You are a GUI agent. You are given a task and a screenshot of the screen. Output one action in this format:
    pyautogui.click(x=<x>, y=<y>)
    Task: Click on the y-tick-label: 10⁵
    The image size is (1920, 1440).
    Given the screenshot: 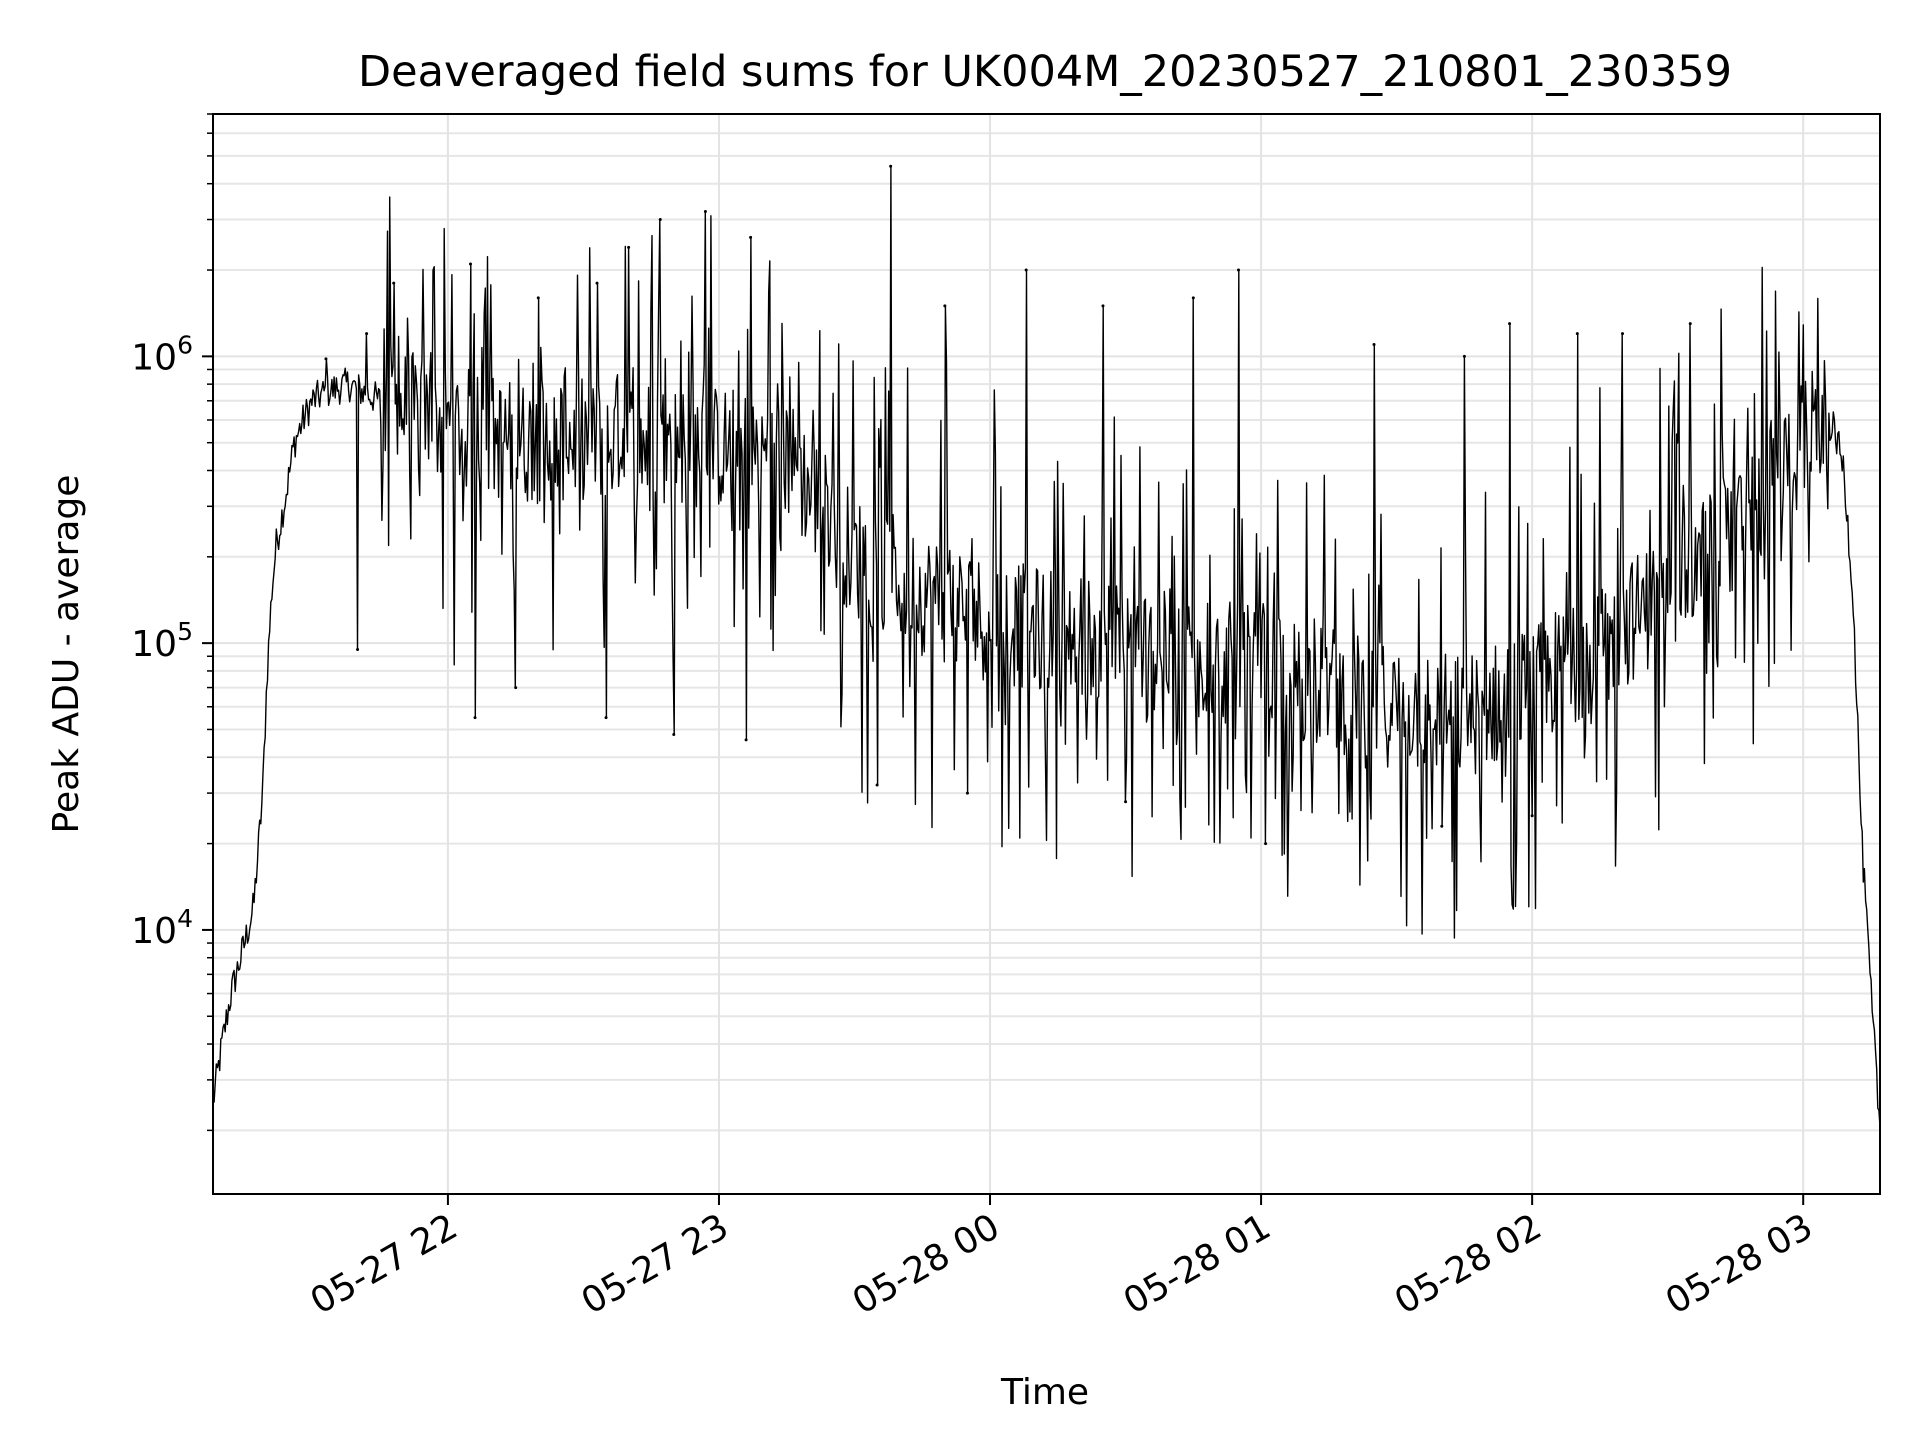 What is the action you would take?
    pyautogui.click(x=162, y=641)
    